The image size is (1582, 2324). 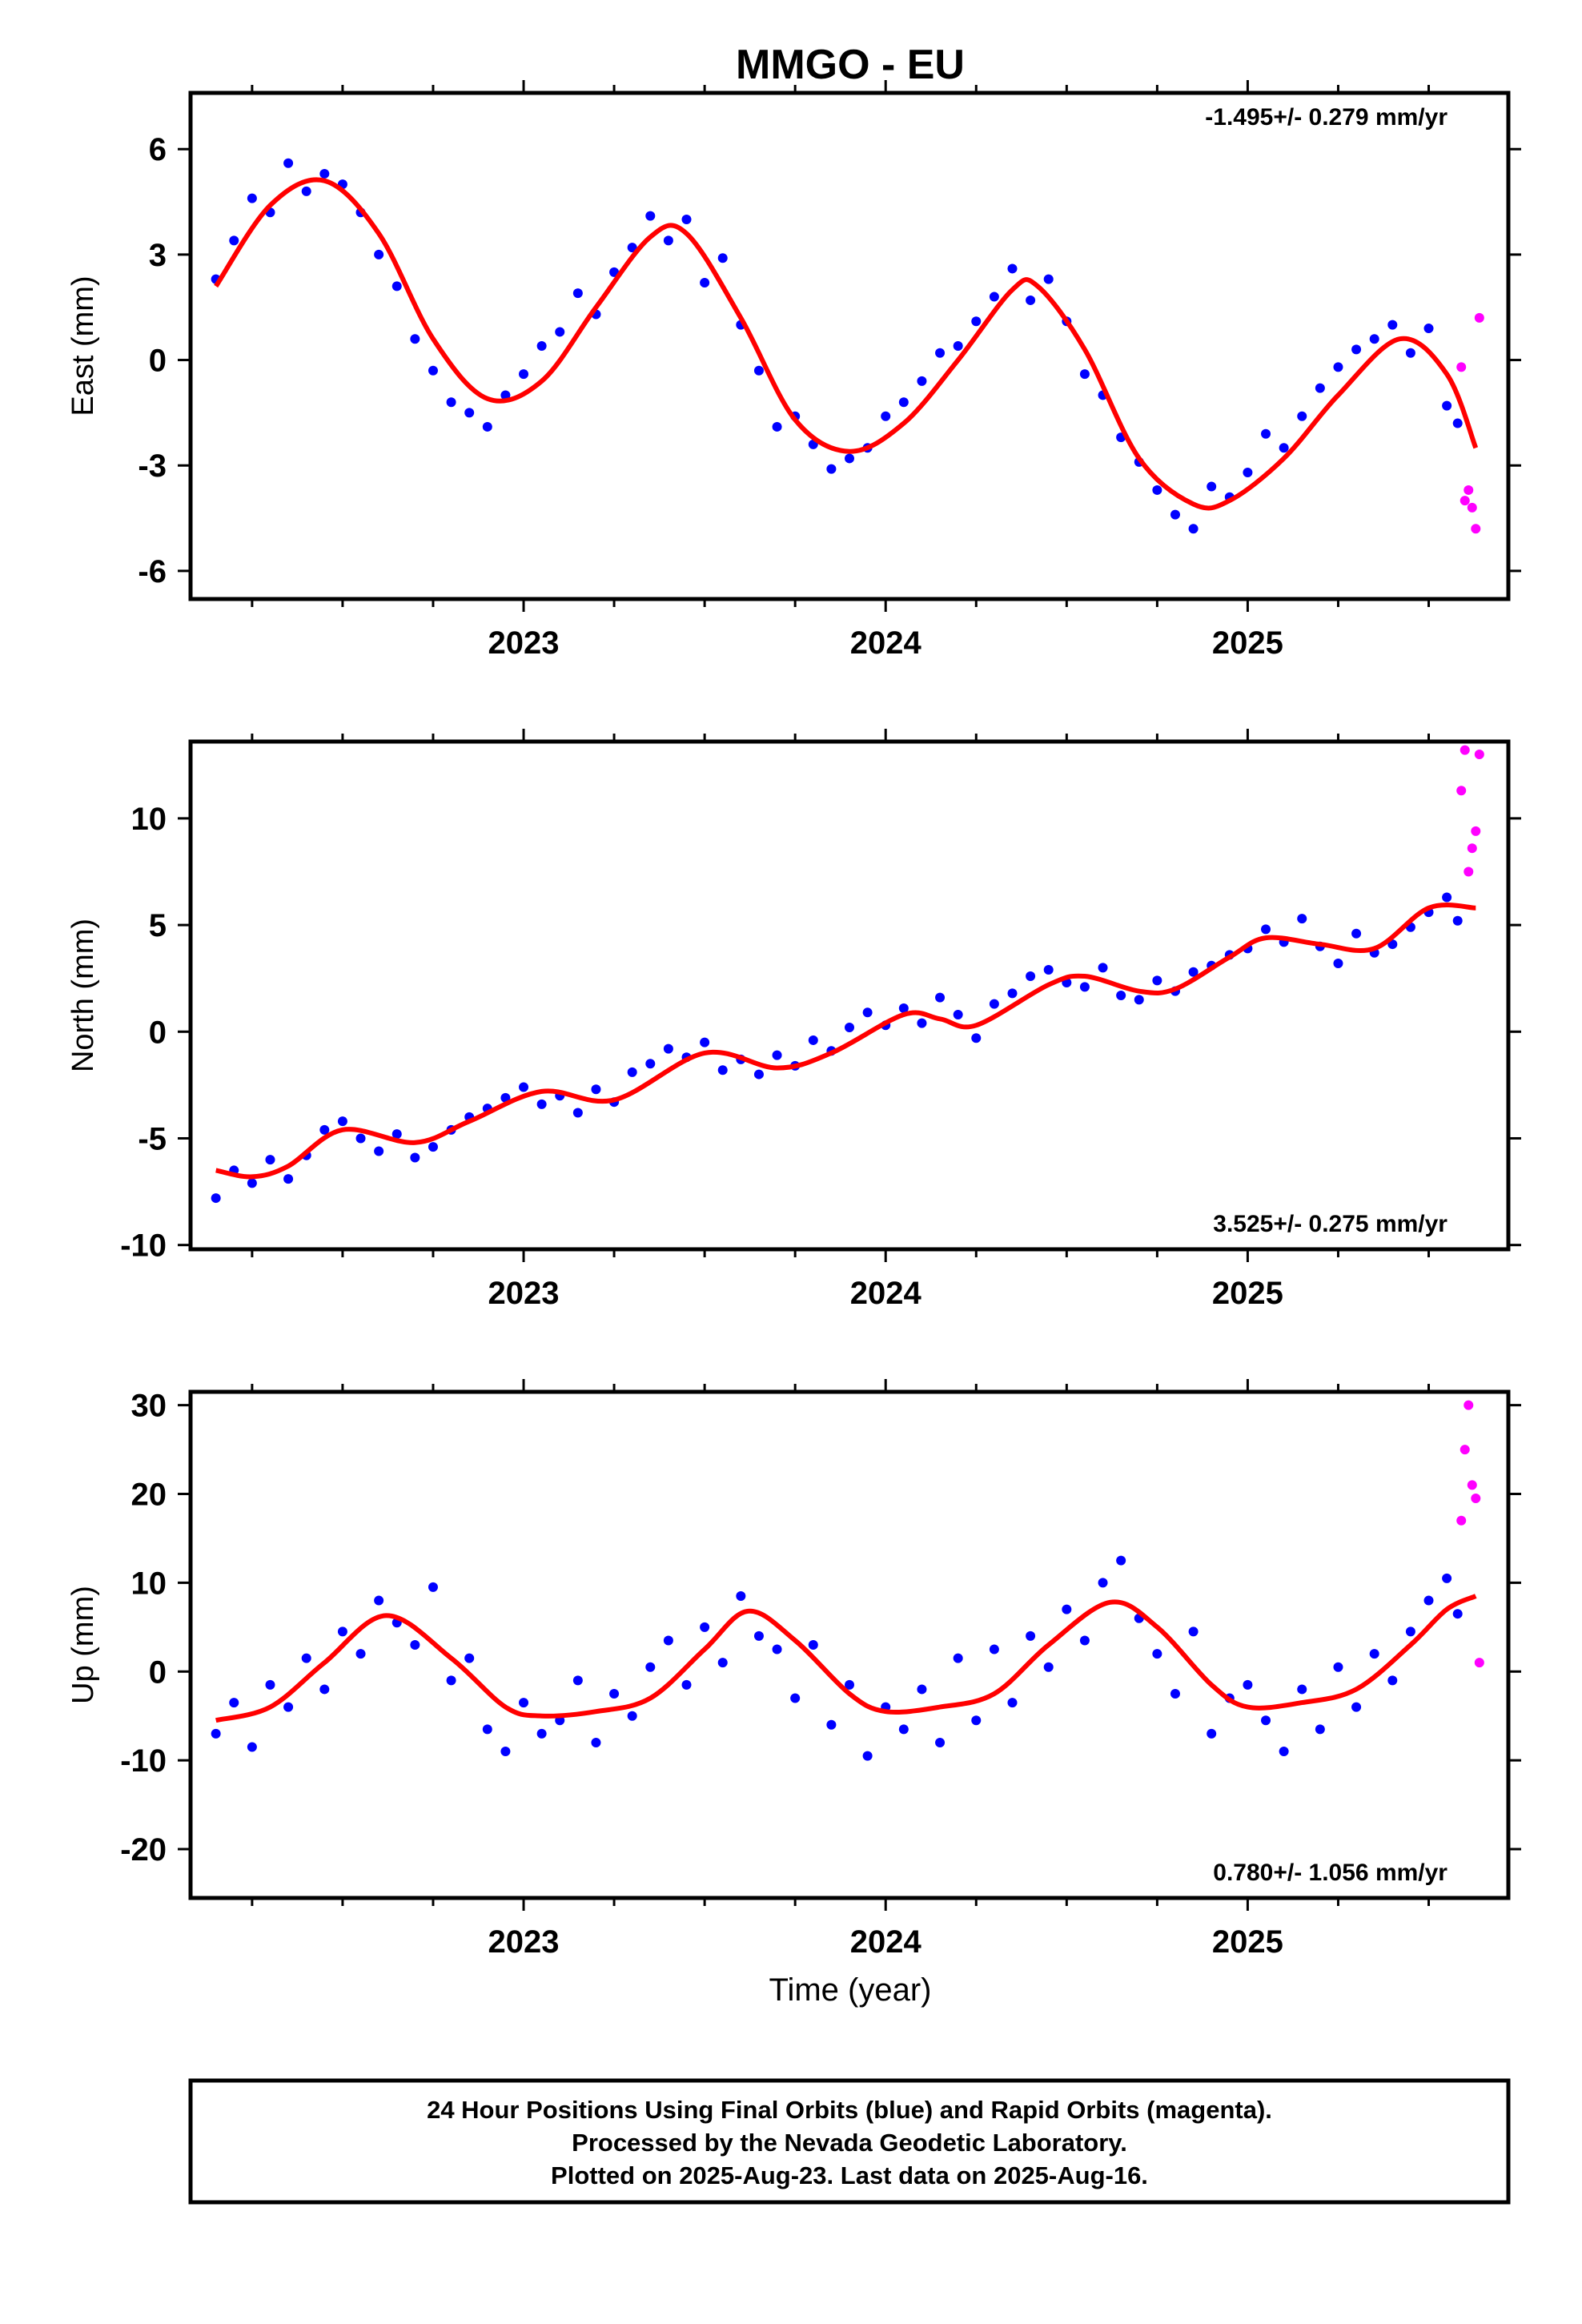 I want to click on north-y-tick-label: 5, so click(x=158, y=925).